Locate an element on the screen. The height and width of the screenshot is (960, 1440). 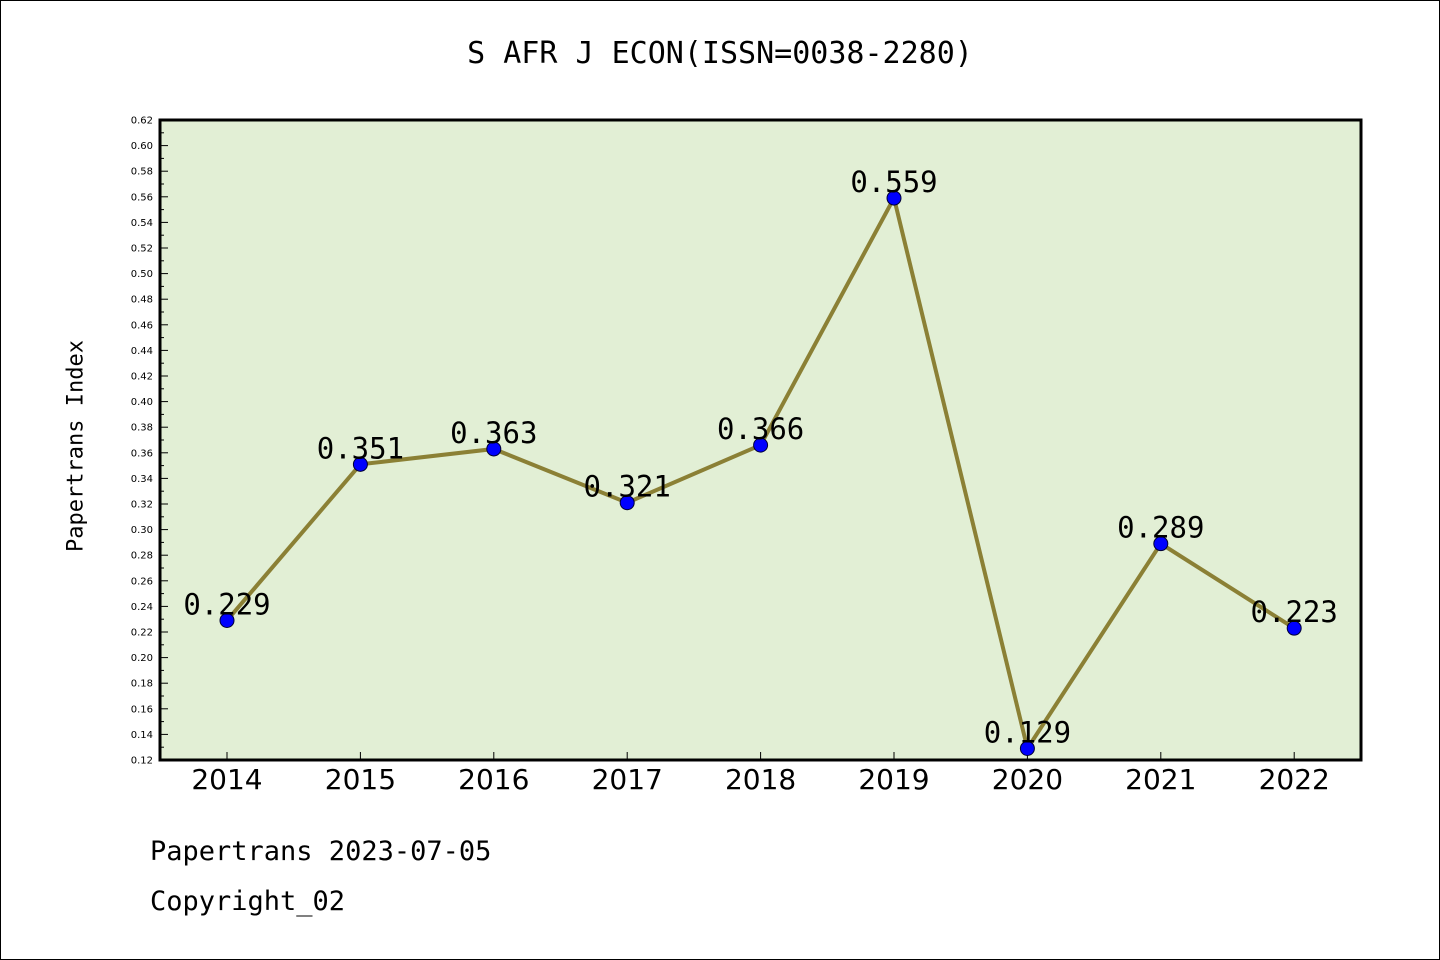
y-tick-label: 0.12 is located at coordinates (142, 761).